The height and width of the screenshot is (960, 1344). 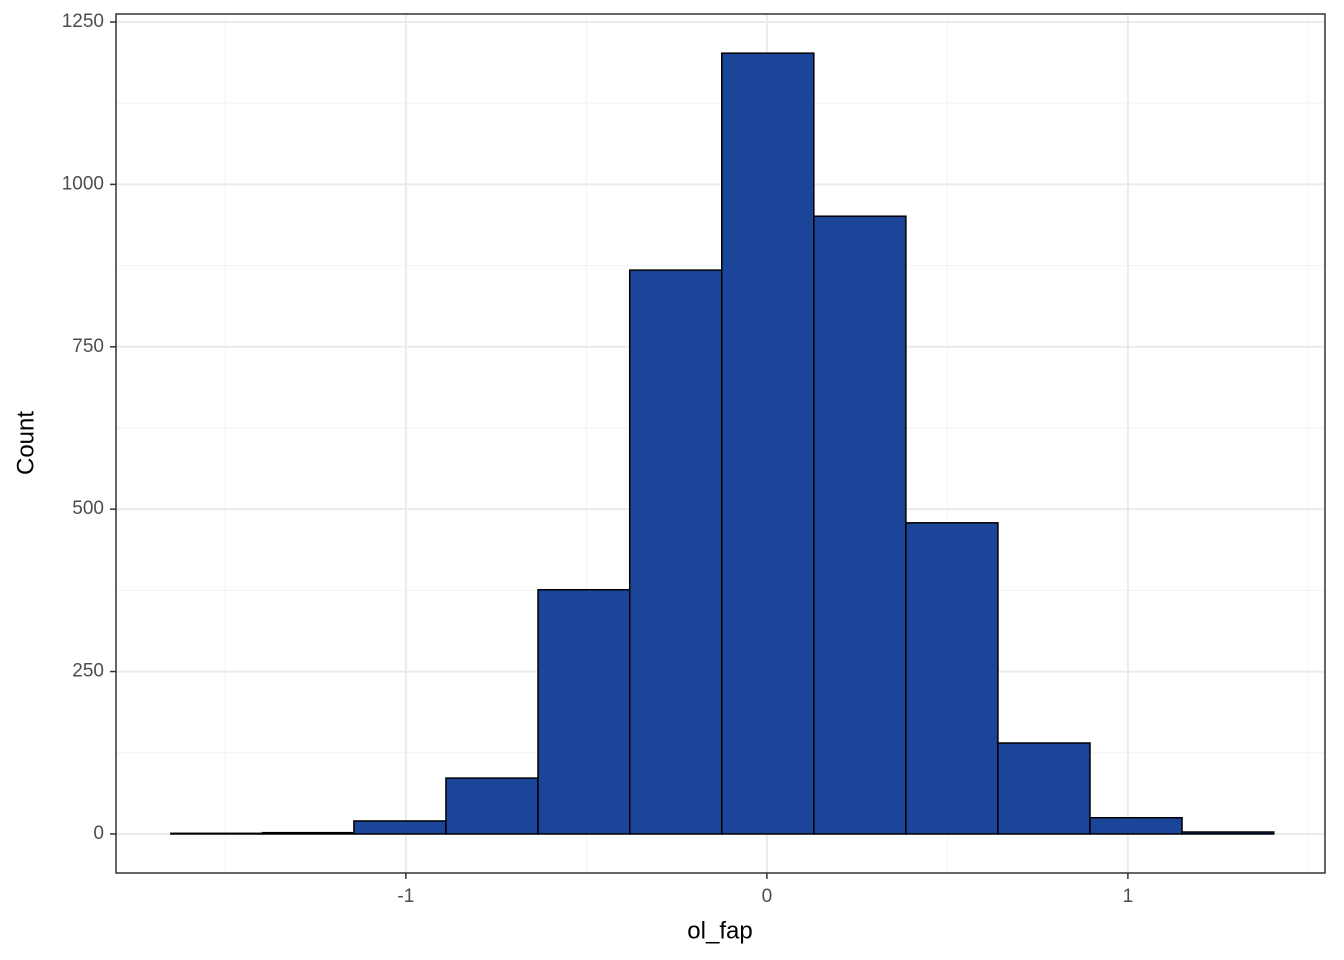 I want to click on y-tick-label: 1000, so click(x=83, y=183).